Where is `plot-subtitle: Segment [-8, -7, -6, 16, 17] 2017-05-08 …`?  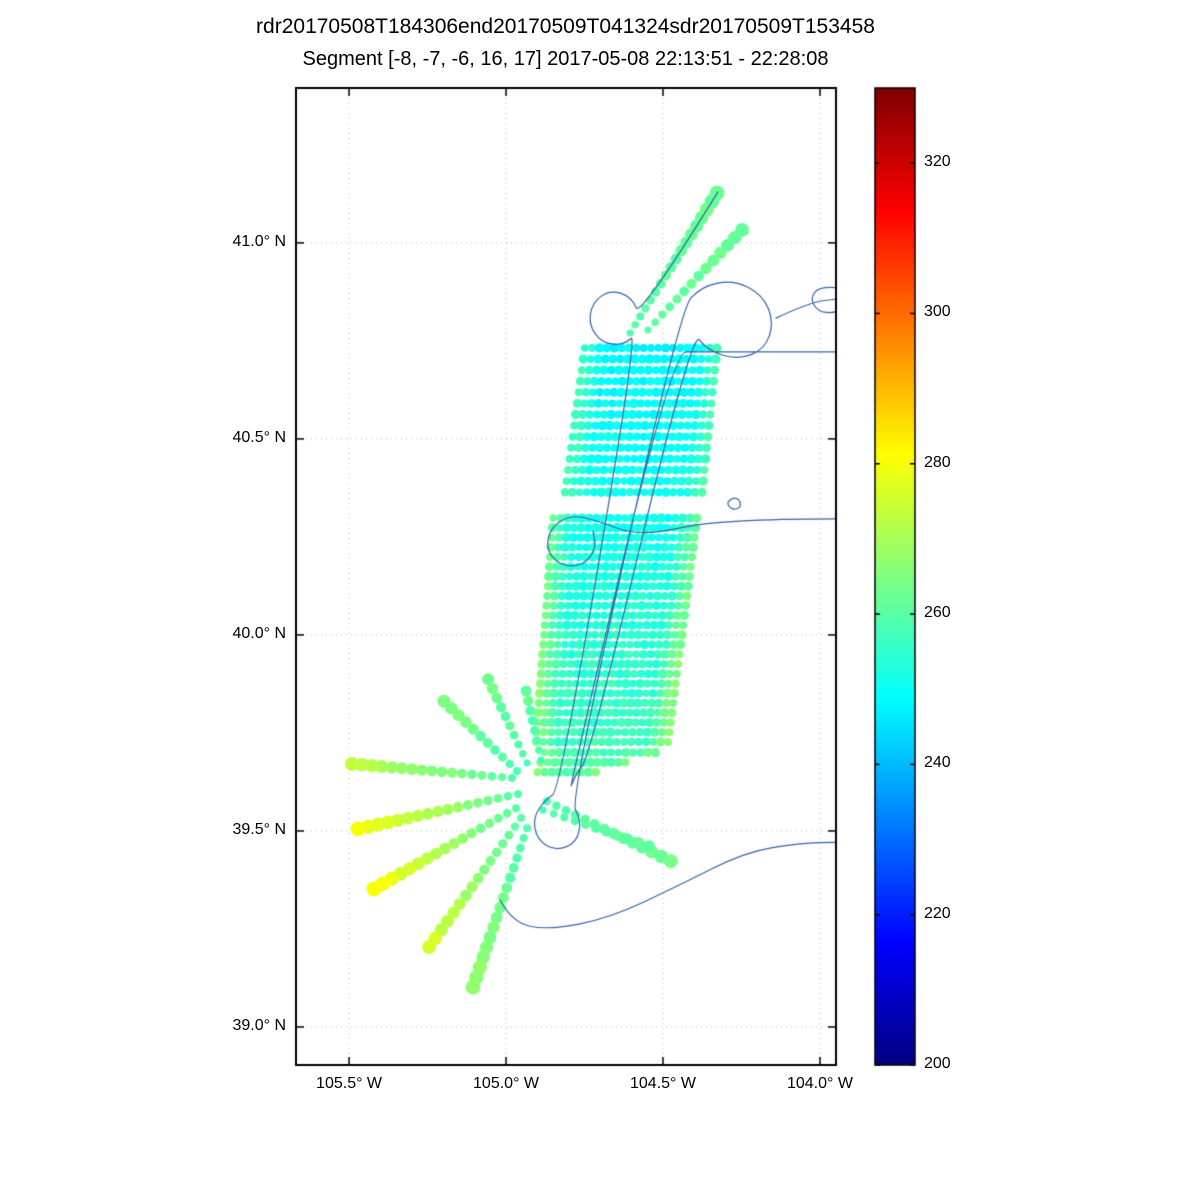 plot-subtitle: Segment [-8, -7, -6, 16, 17] 2017-05-08 … is located at coordinates (565, 59).